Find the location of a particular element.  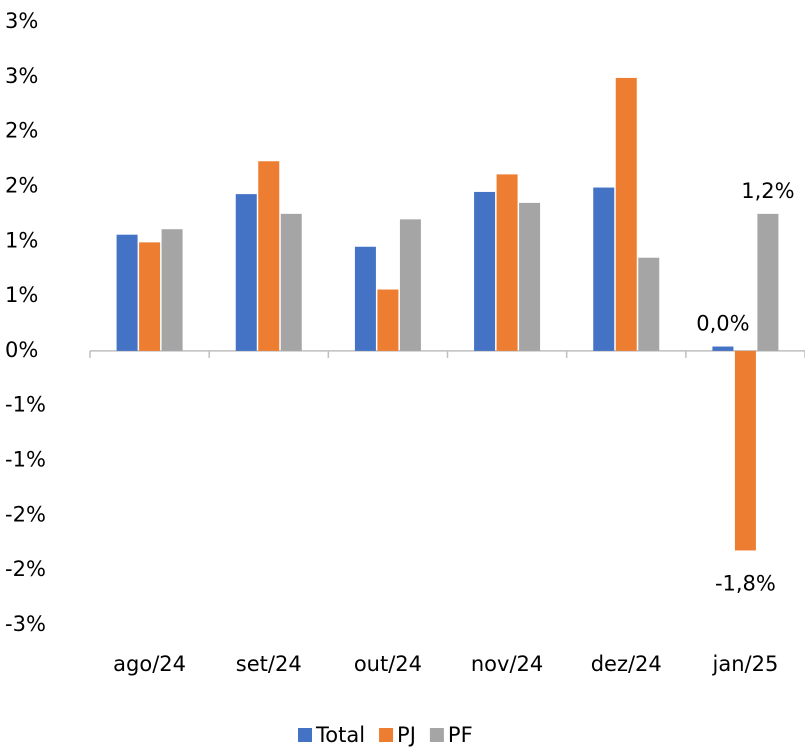

data-label: 0,0% is located at coordinates (722, 324).